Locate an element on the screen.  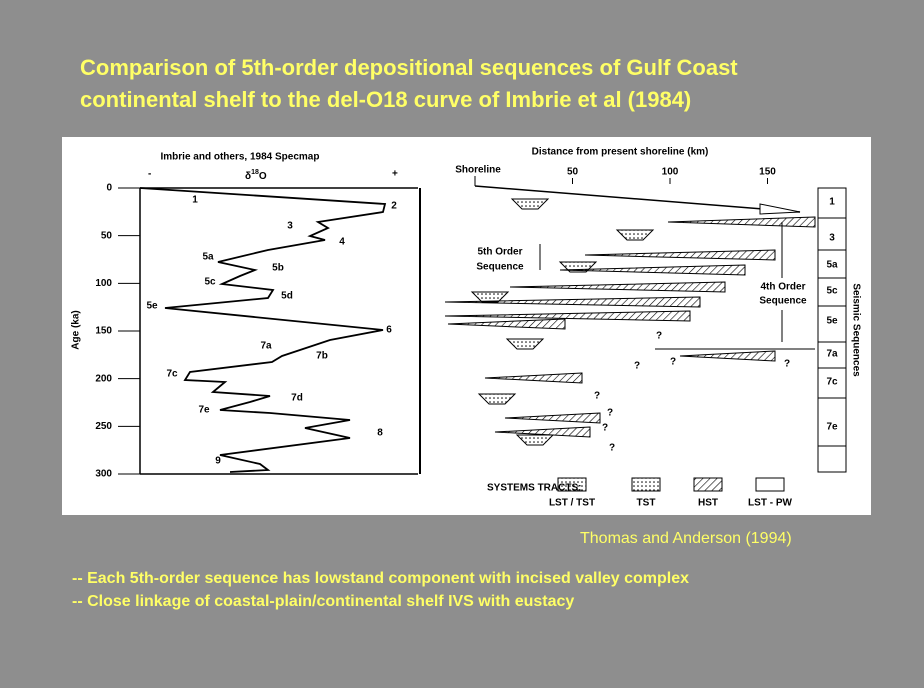
element: O is located at coordinates (263, 176).